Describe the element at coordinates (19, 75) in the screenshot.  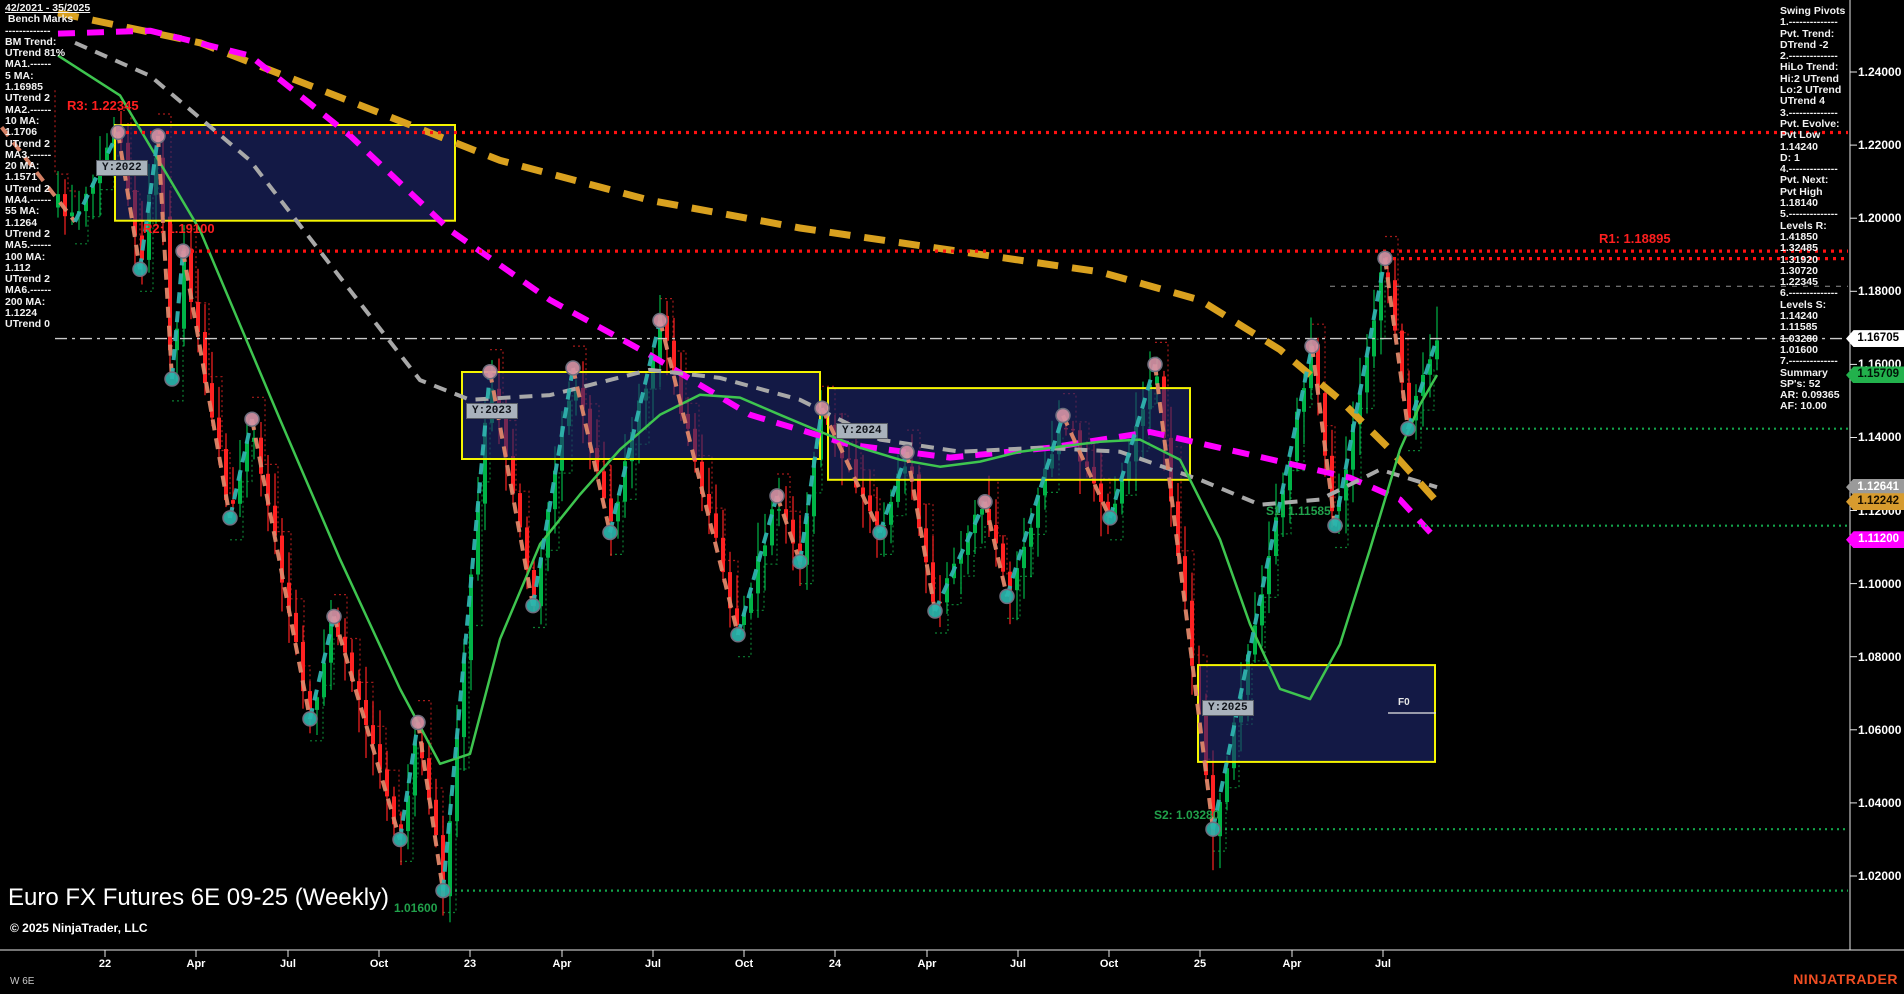
I see `benchmarks-panel-line: 5 MA:` at that location.